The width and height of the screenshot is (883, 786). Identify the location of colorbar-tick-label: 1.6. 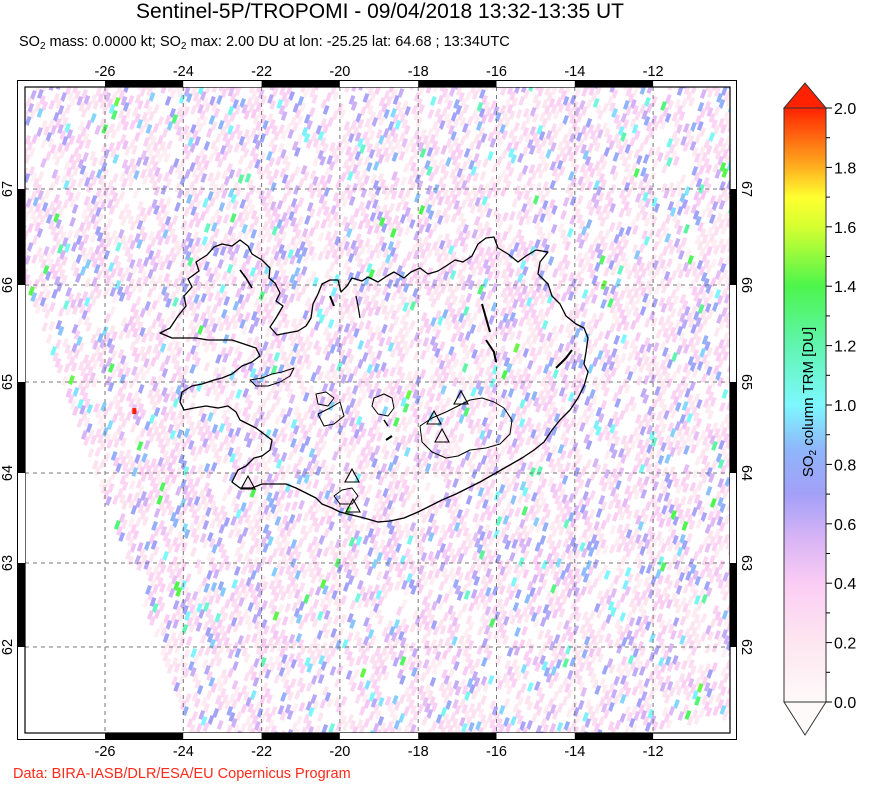
(845, 228).